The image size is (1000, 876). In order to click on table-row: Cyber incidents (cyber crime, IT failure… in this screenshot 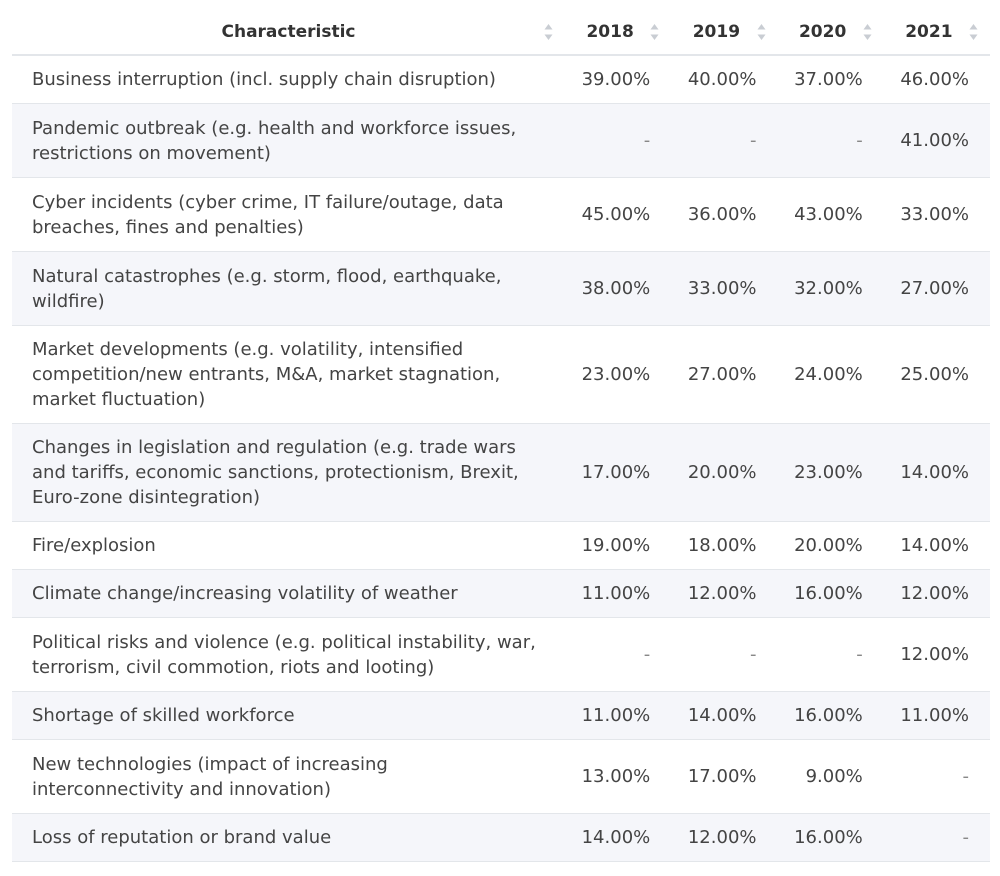, I will do `click(501, 214)`.